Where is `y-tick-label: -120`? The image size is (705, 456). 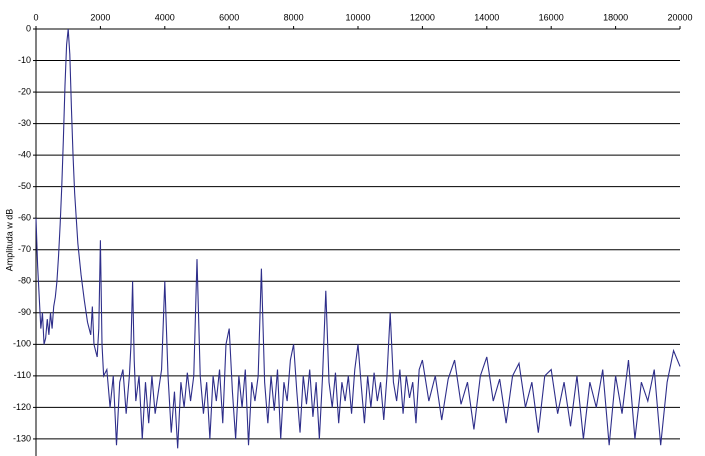 y-tick-label: -120 is located at coordinates (22, 407).